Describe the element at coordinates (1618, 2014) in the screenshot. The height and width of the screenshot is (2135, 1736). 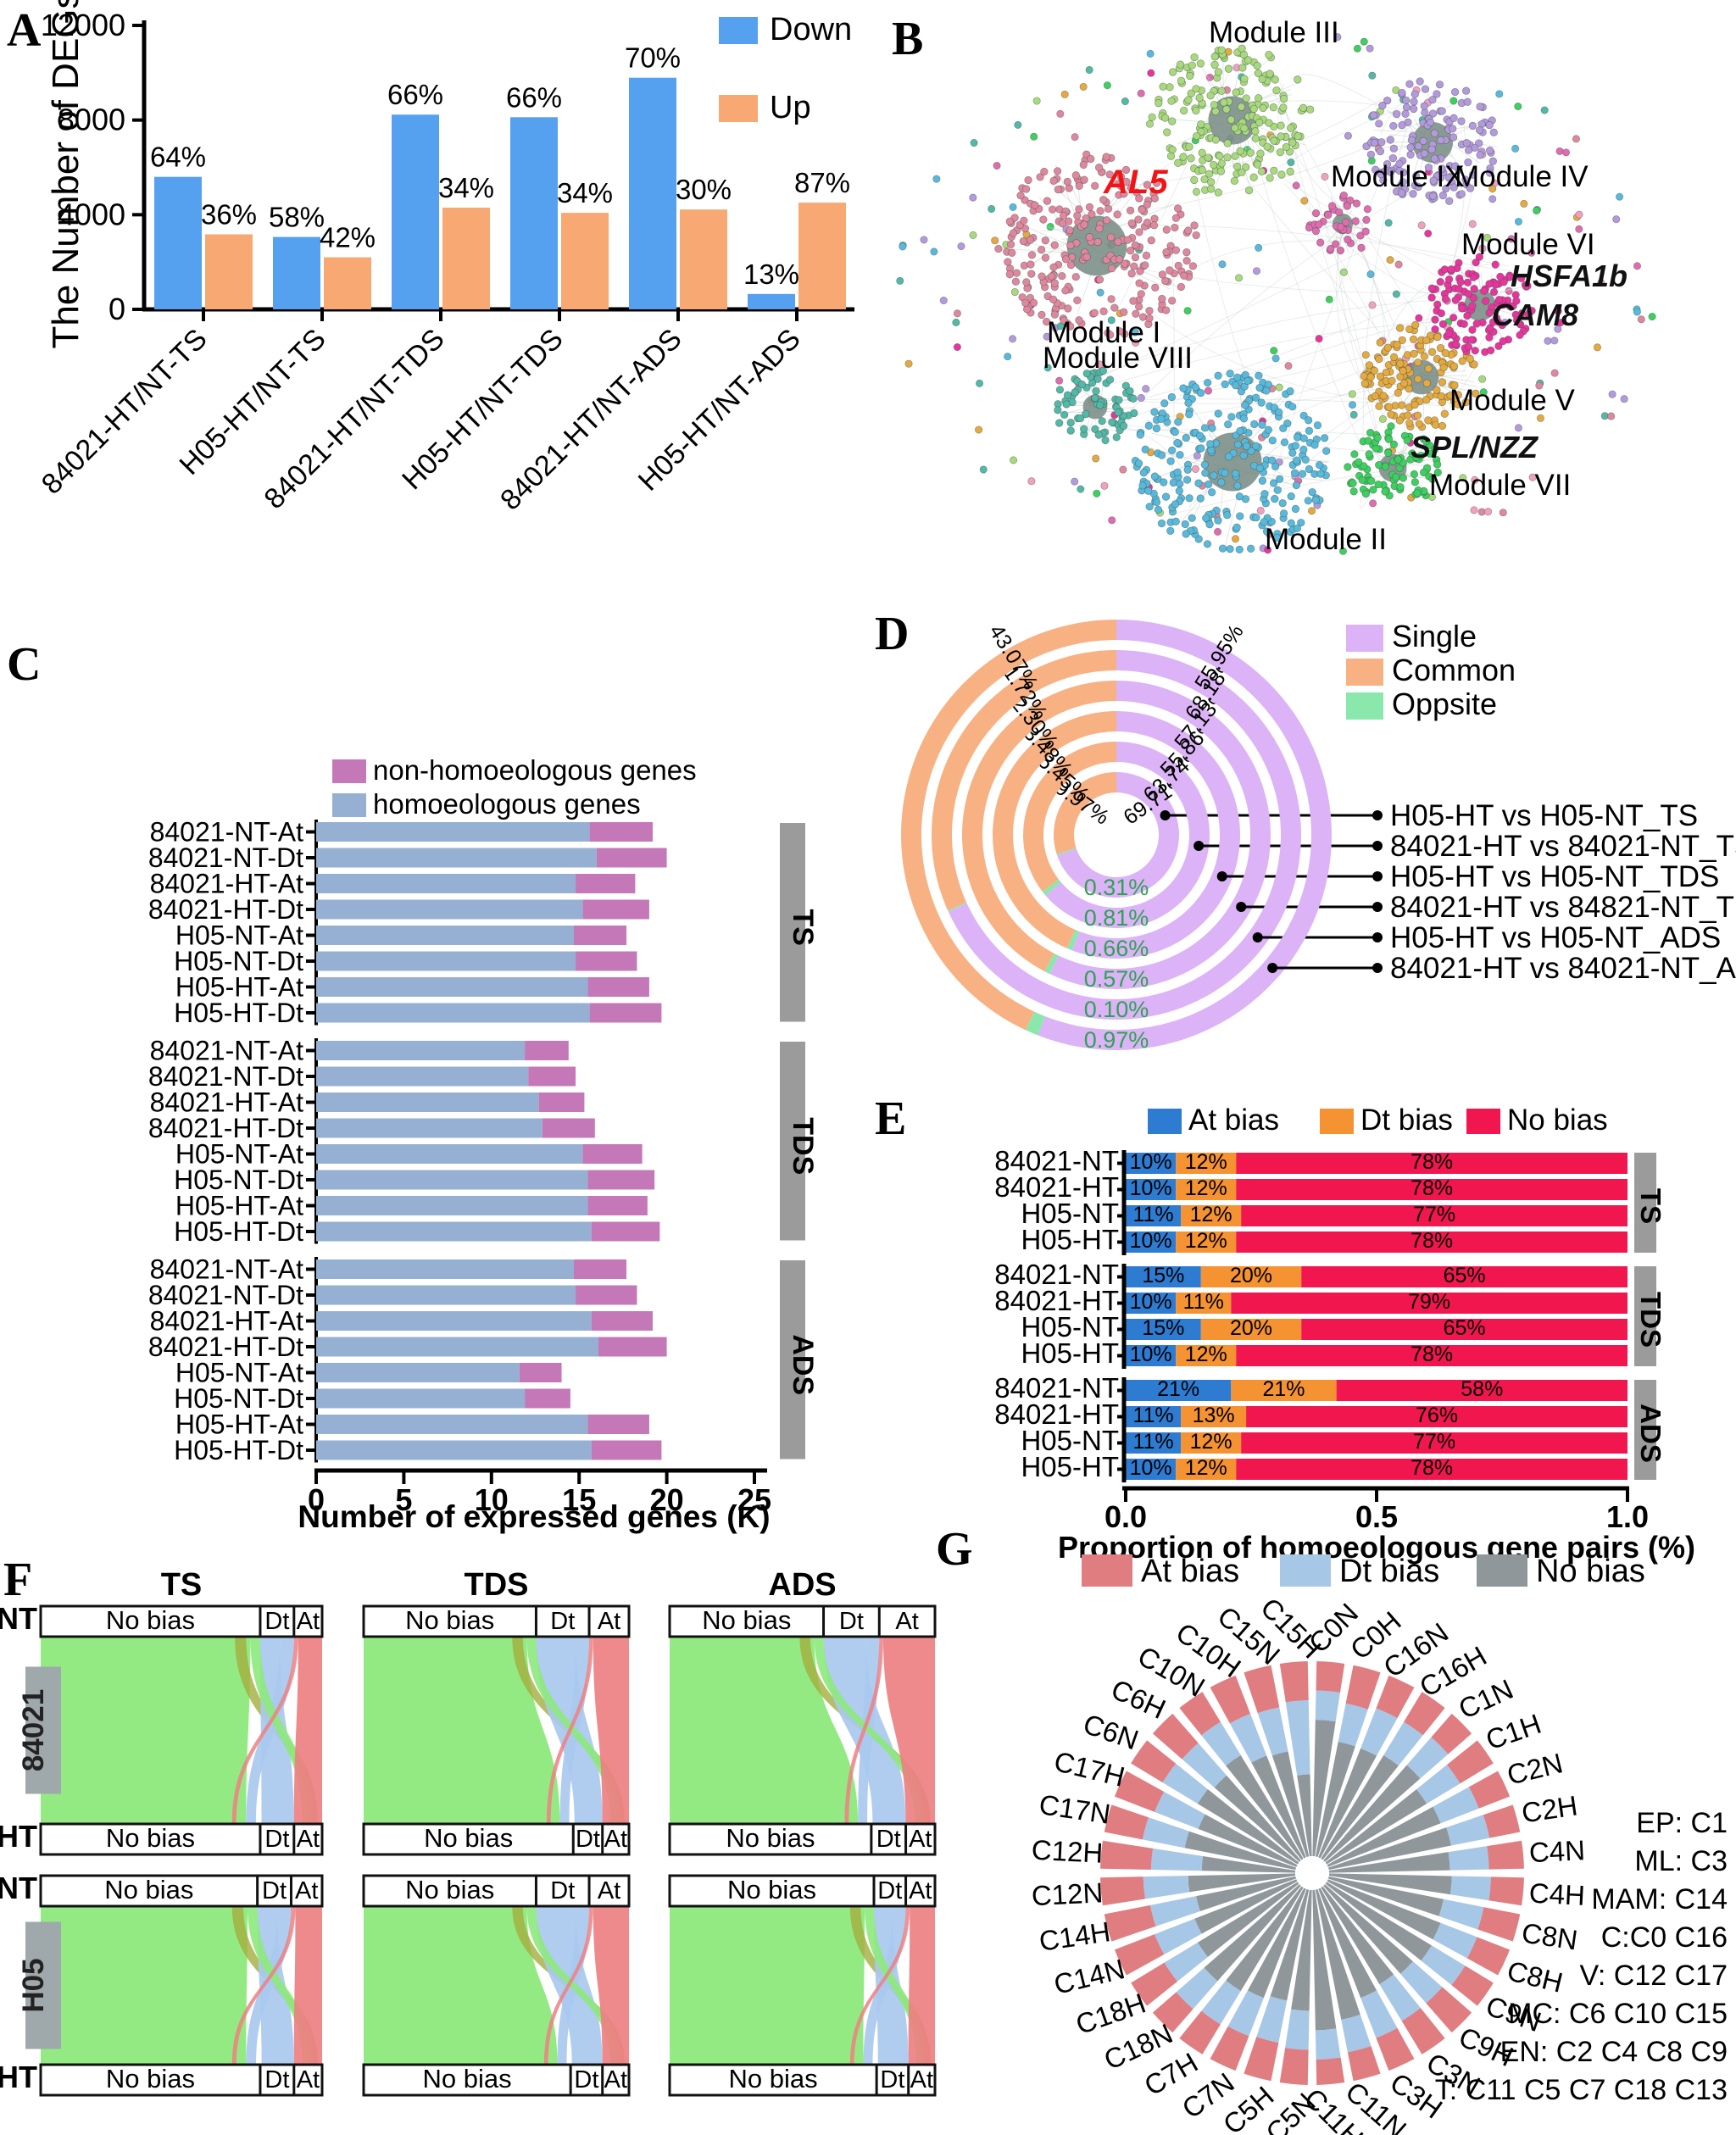
I see `cluster-group-text: MC: C6 C10 C15` at that location.